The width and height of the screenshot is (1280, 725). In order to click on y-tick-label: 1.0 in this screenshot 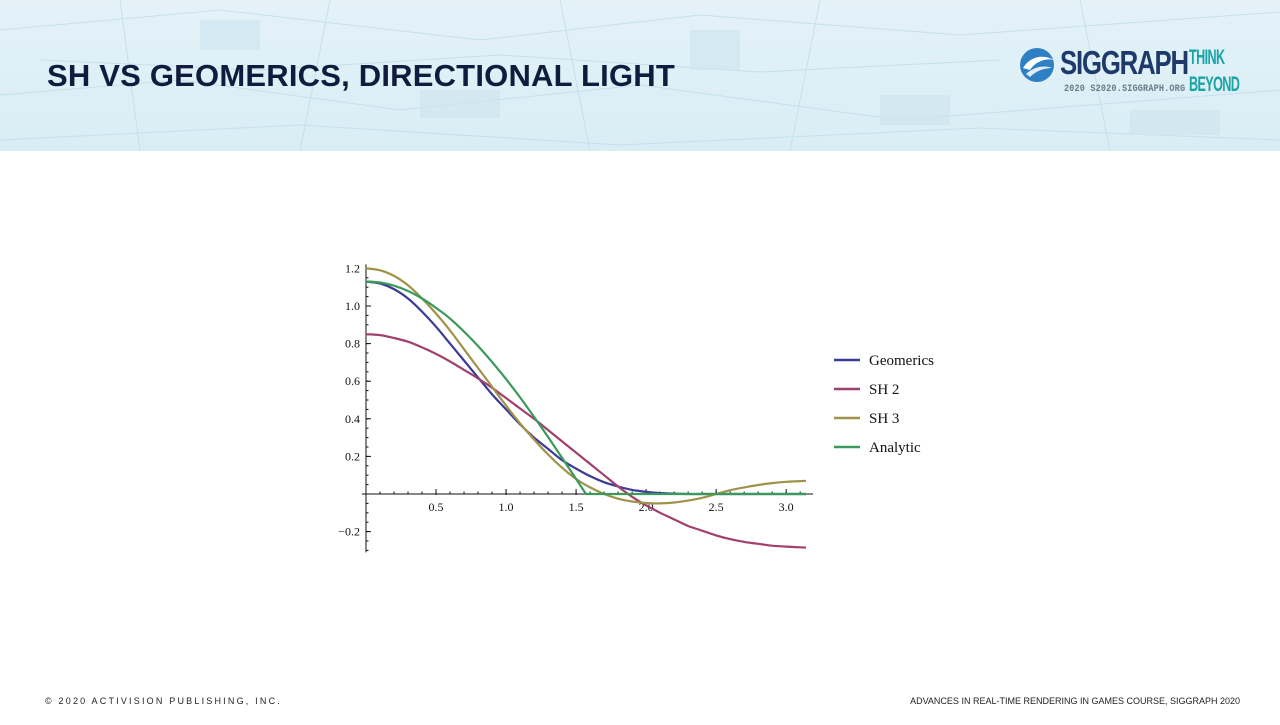, I will do `click(352, 306)`.